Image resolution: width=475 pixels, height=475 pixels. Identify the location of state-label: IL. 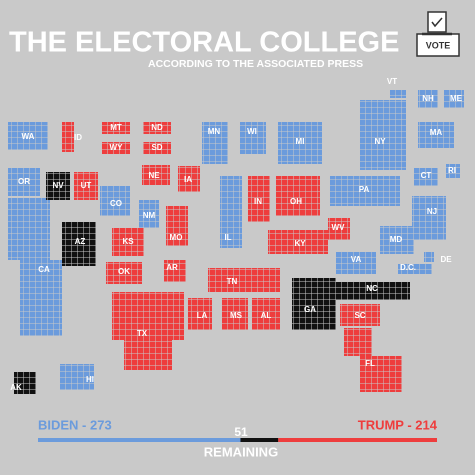
(227, 237).